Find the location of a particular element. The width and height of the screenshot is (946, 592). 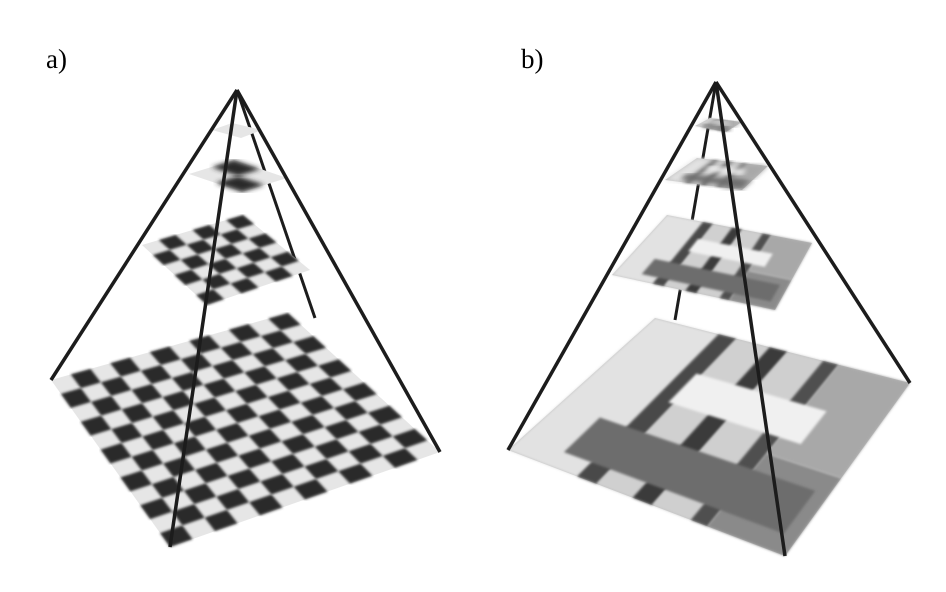

pyramid-a-front-edge is located at coordinates (203, 318).